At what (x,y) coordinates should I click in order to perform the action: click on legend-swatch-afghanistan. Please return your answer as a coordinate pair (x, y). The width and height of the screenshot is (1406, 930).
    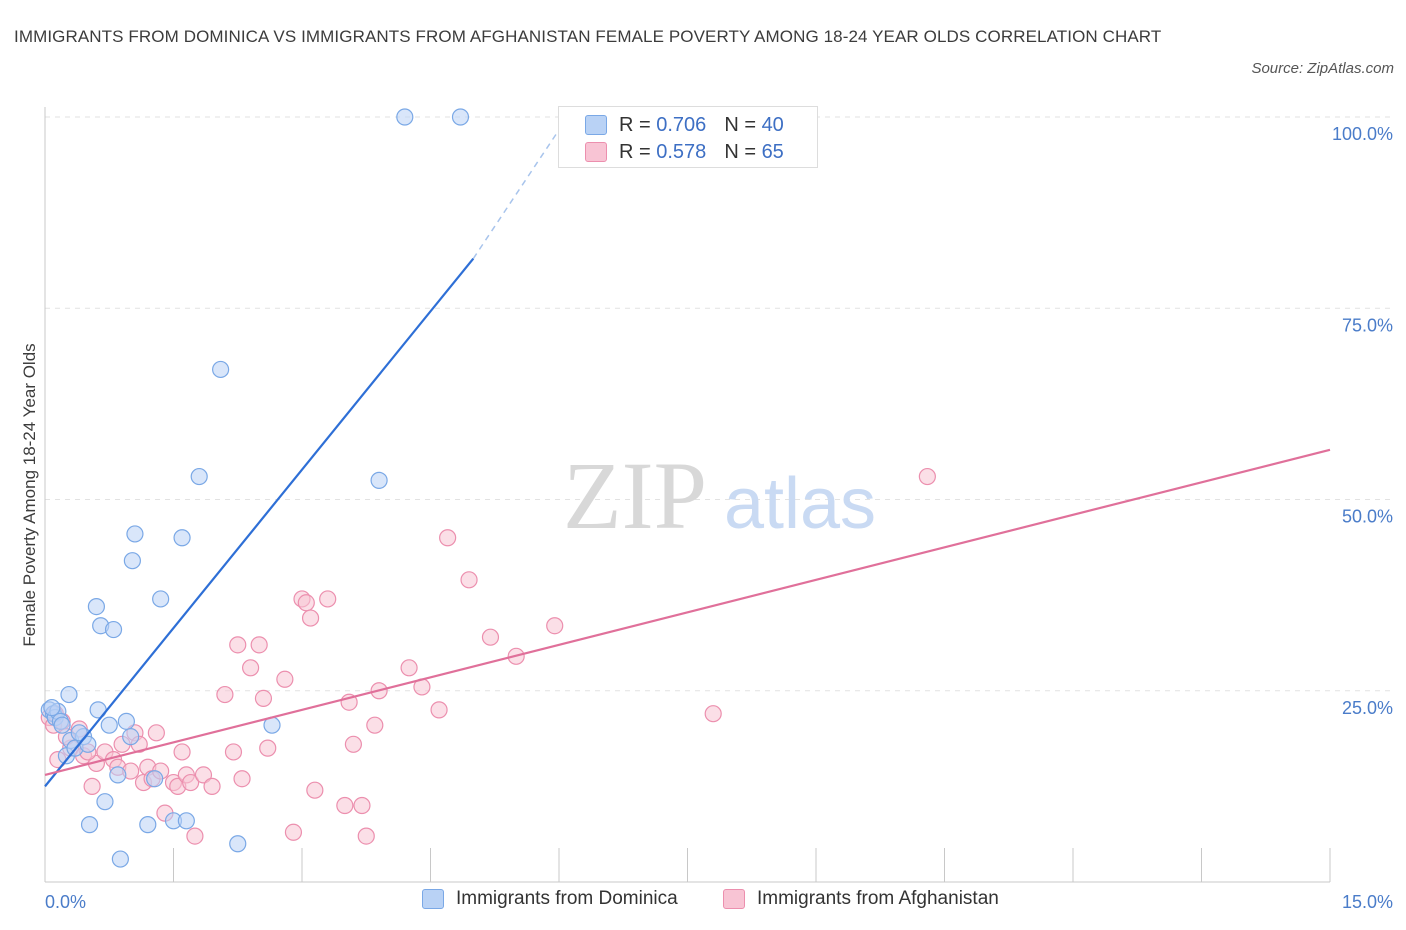
    Looking at the image, I should click on (596, 152).